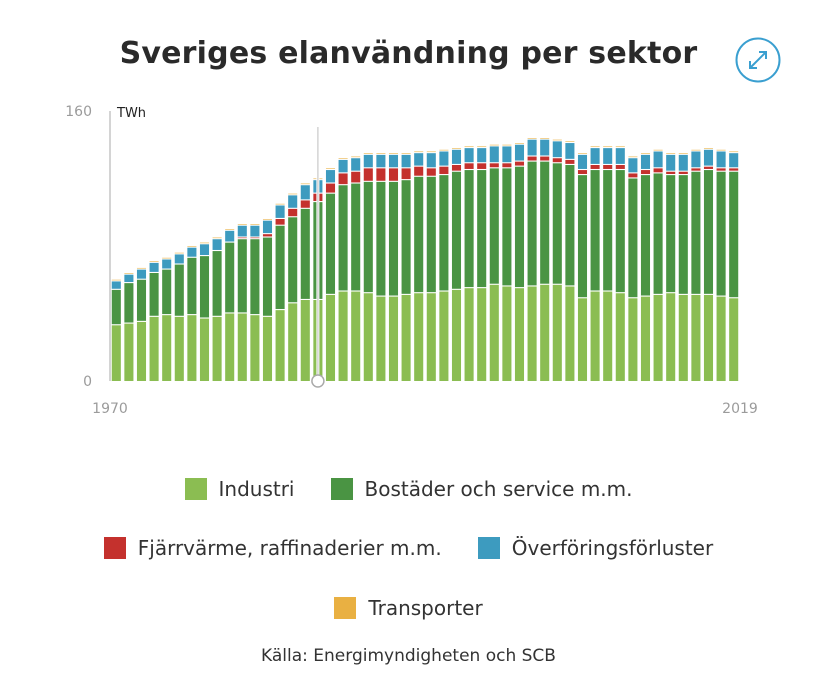  What do you see at coordinates (255, 231) in the screenshot?
I see `bar-overforing-1981` at bounding box center [255, 231].